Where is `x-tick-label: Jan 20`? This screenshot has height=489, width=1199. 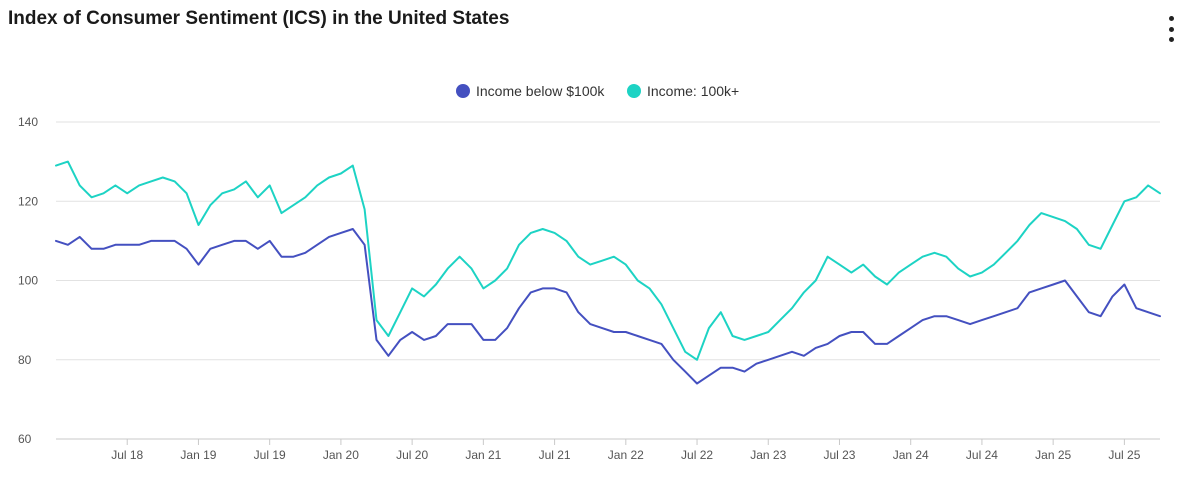
x-tick-label: Jan 20 is located at coordinates (341, 455).